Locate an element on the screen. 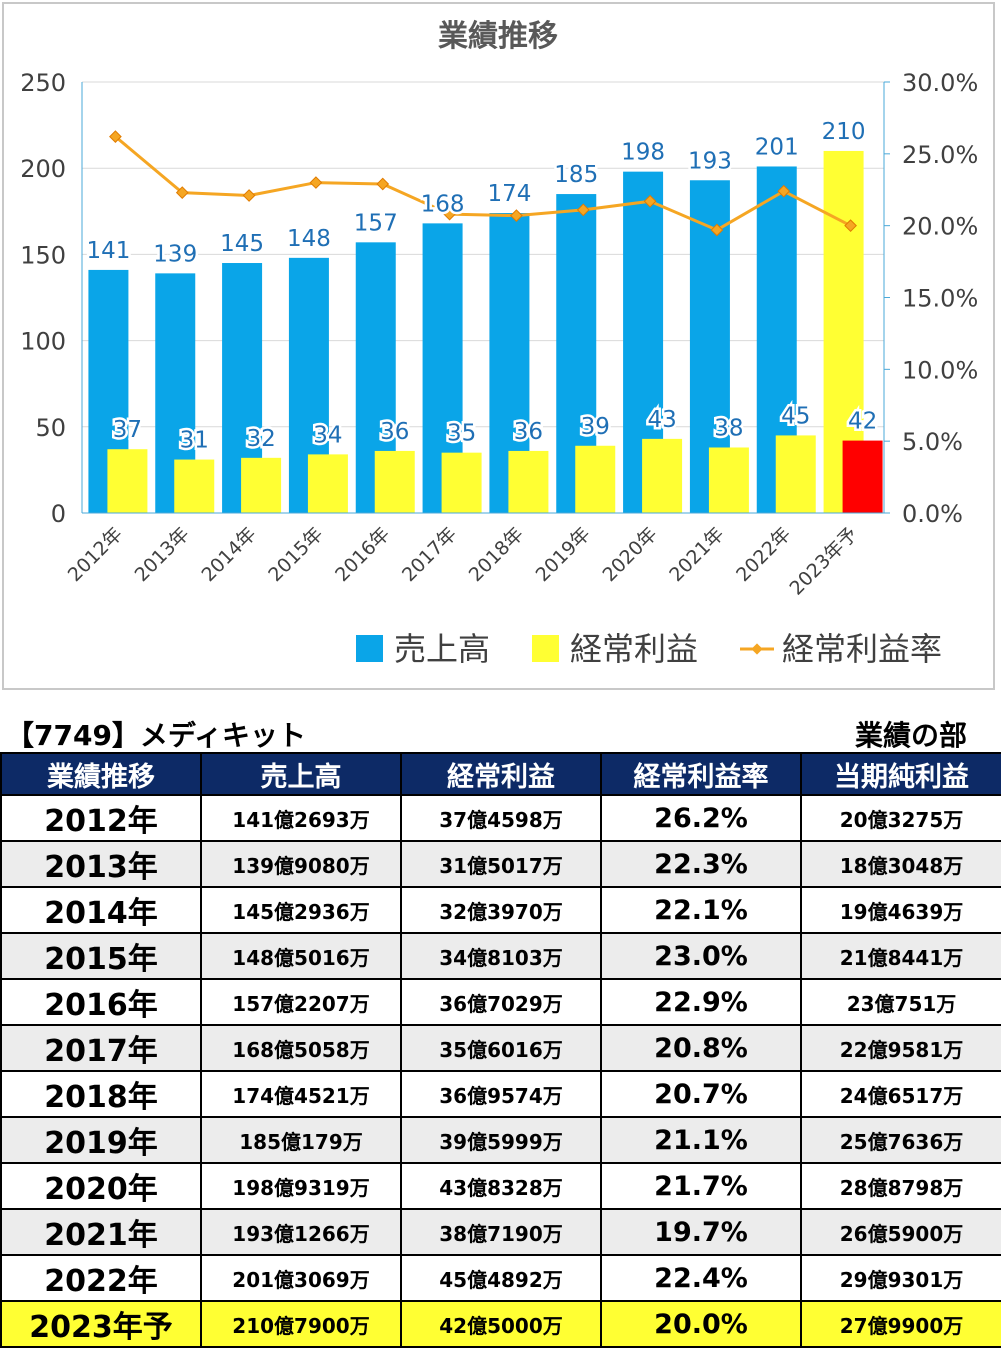 The image size is (1001, 1348). table-row: 2021年 193億1266万 38億7190万 19.7% 26億5900万 is located at coordinates (500, 1232).